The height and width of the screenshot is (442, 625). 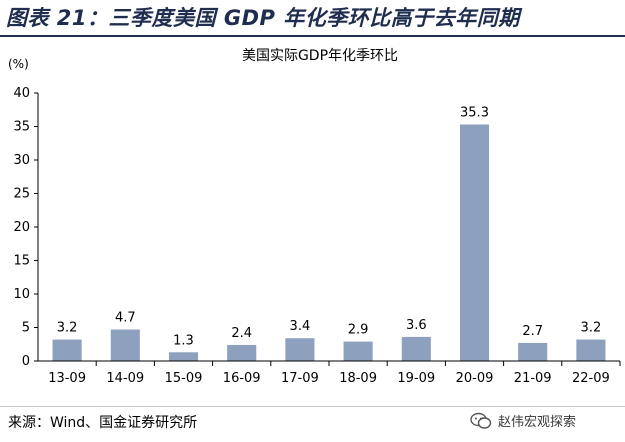 What do you see at coordinates (416, 325) in the screenshot?
I see `data-label: 3.6` at bounding box center [416, 325].